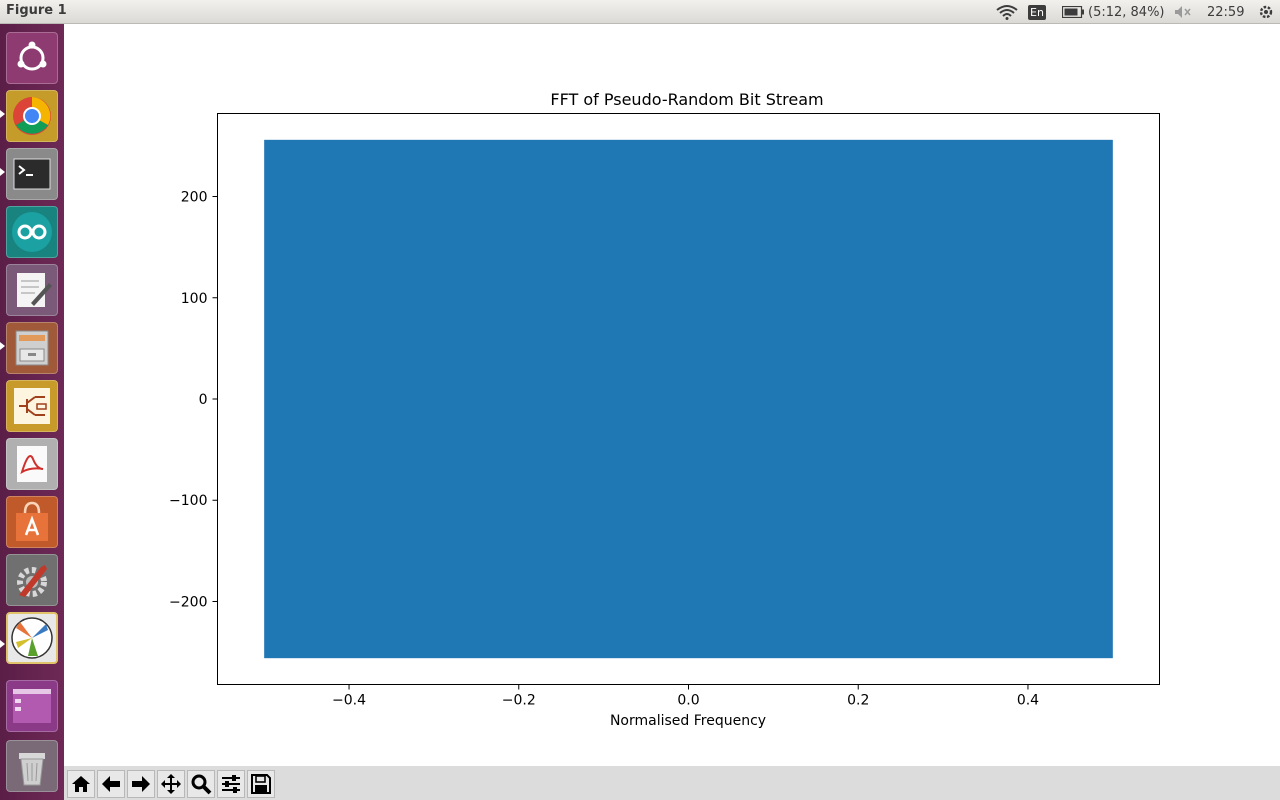  What do you see at coordinates (688, 701) in the screenshot?
I see `x-tick-label: 0.0` at bounding box center [688, 701].